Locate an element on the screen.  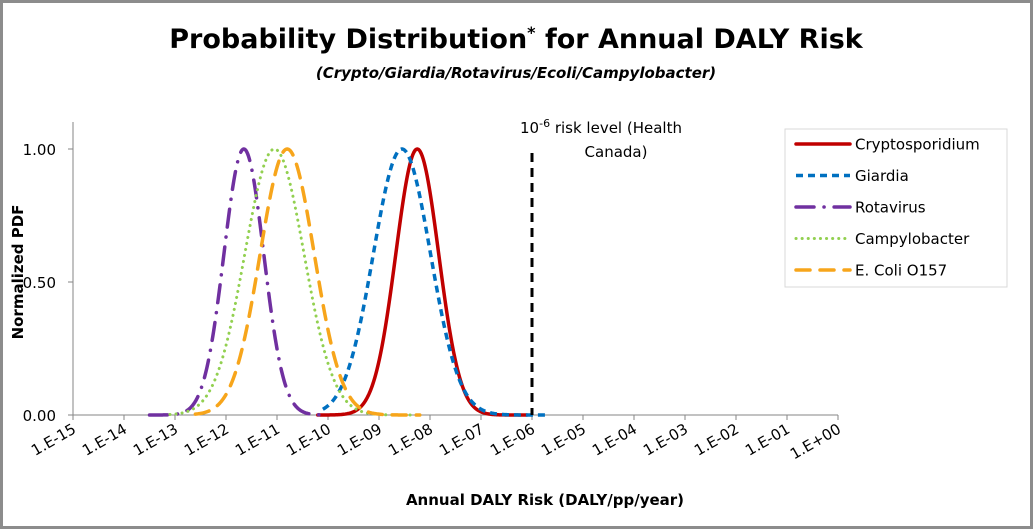
x-tick-label: 1.E-05 is located at coordinates (563, 440).